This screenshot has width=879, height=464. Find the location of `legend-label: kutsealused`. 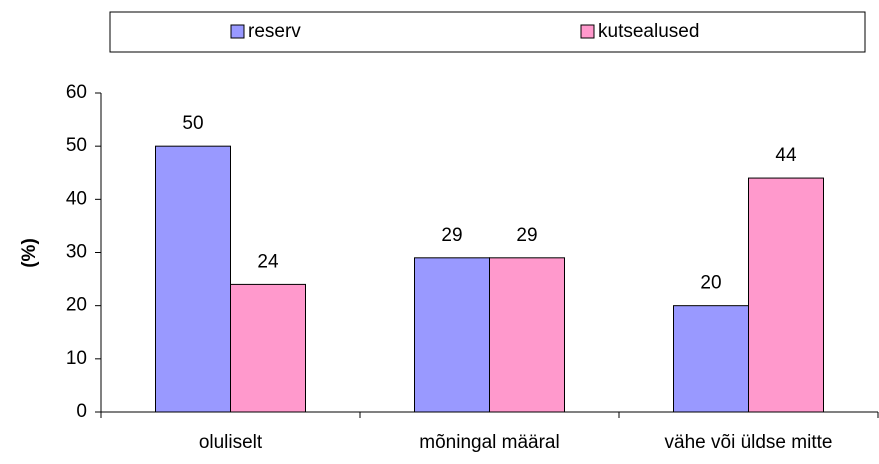

legend-label: kutsealused is located at coordinates (648, 31).